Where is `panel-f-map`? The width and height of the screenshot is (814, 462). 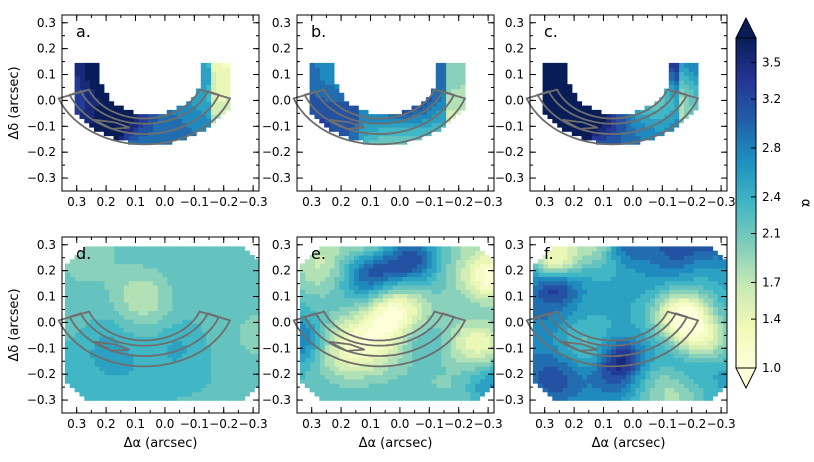 panel-f-map is located at coordinates (629, 323).